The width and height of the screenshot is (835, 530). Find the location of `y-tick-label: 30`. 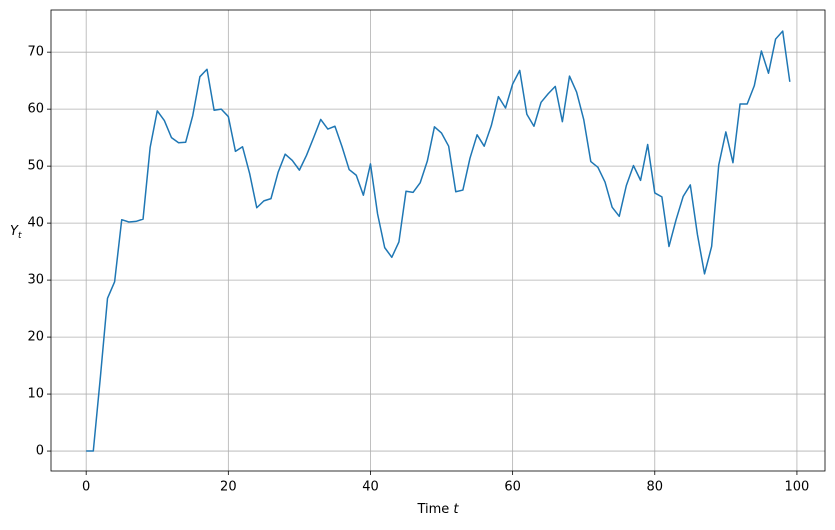

y-tick-label: 30 is located at coordinates (35, 280).